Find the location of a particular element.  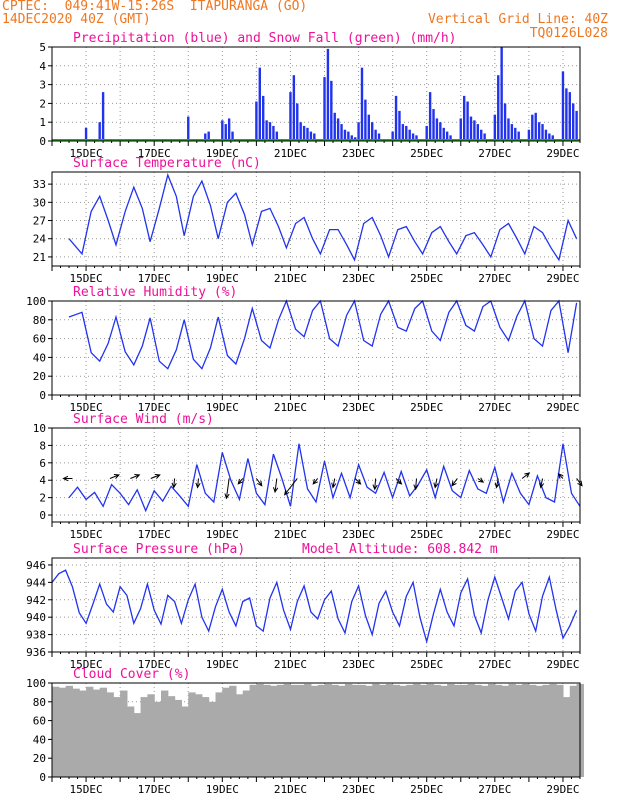

header-grid-note: Vertical Grid Line: 40Z is located at coordinates (517, 19).